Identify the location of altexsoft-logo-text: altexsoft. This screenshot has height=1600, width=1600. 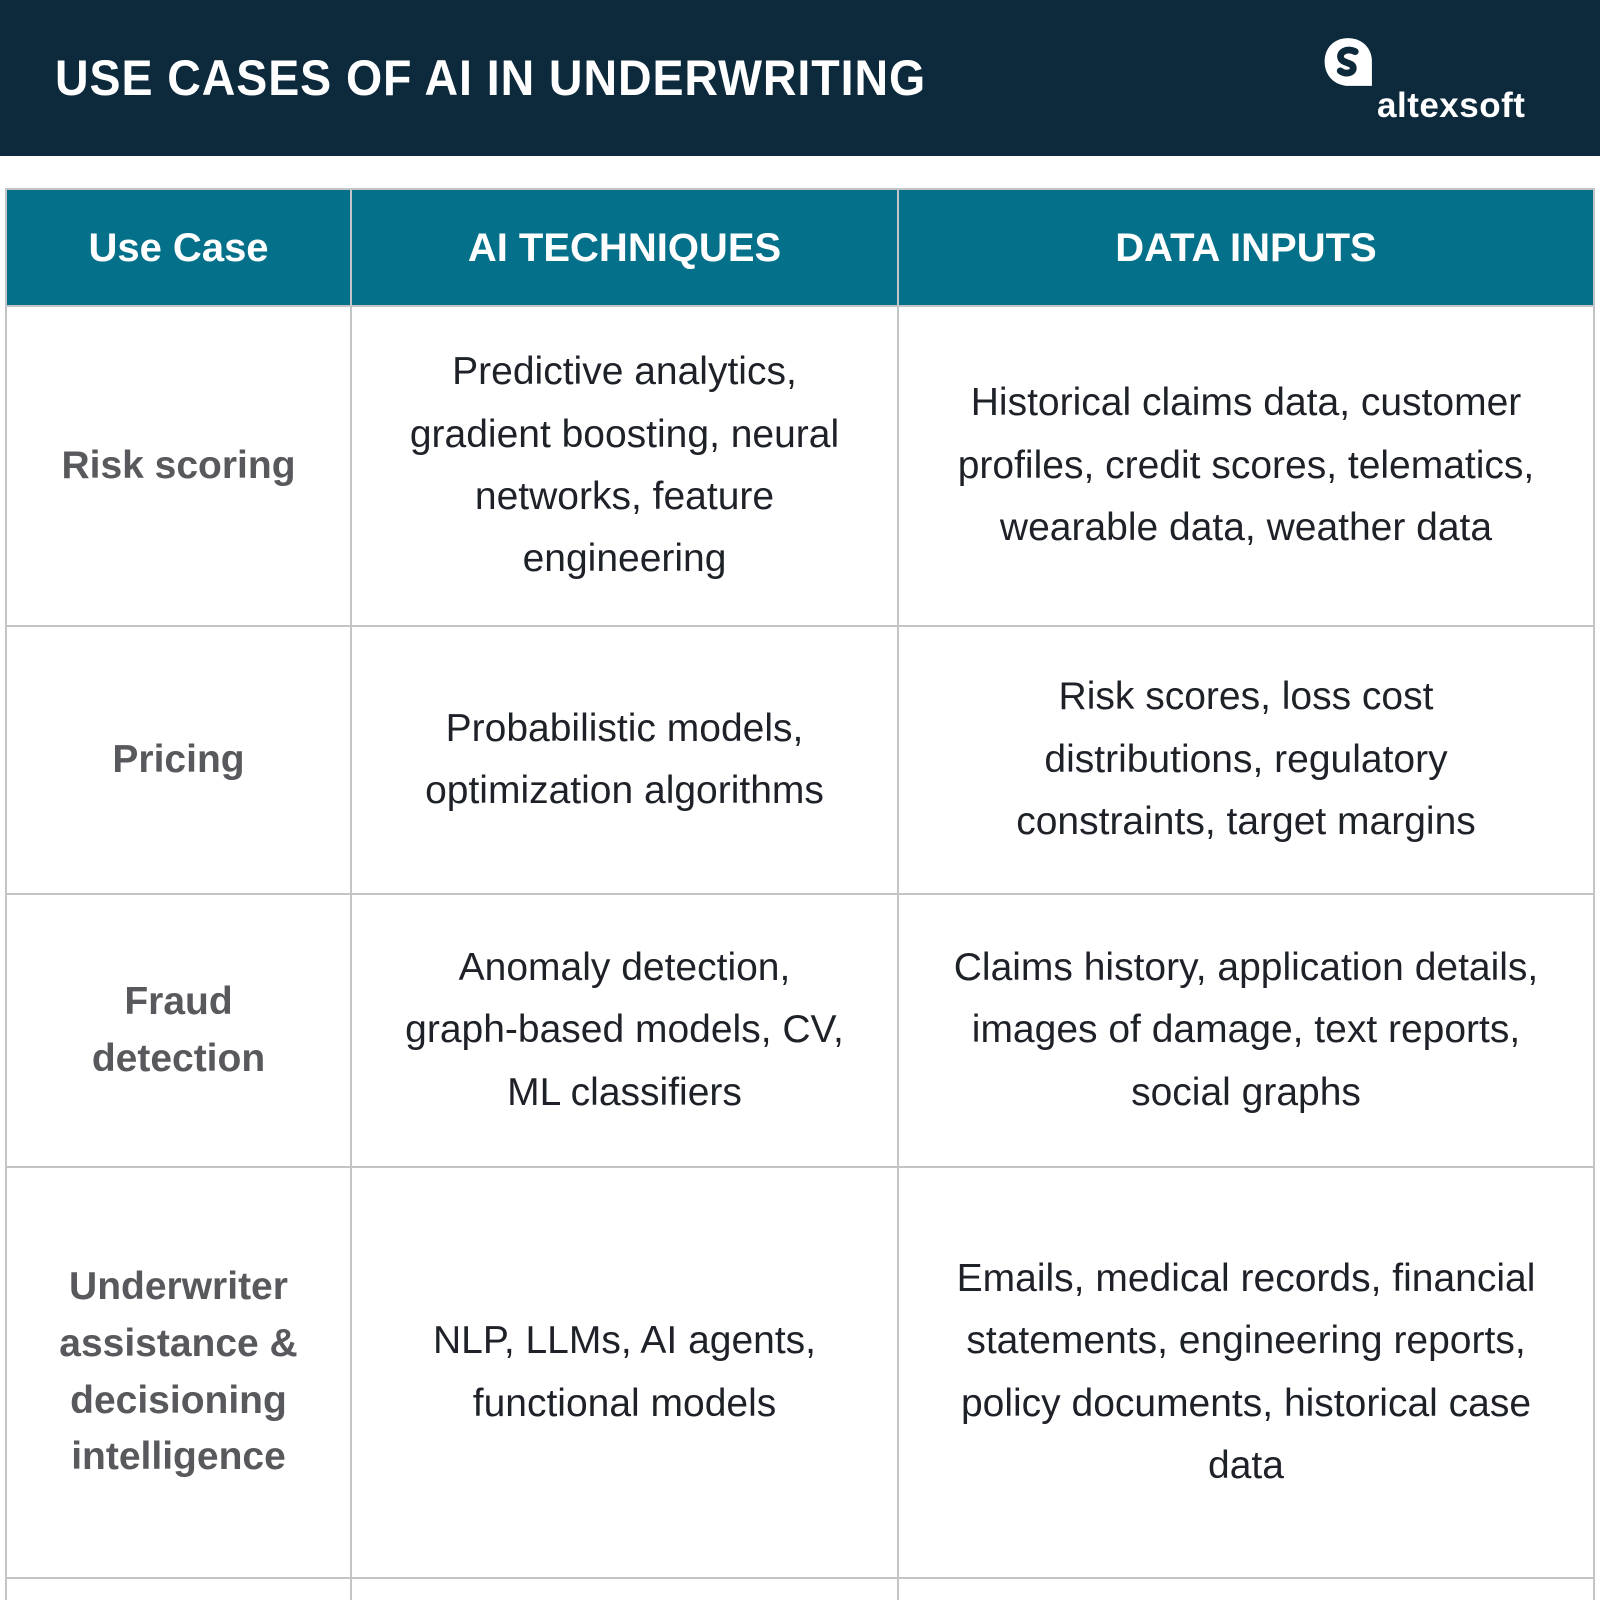
(1451, 105).